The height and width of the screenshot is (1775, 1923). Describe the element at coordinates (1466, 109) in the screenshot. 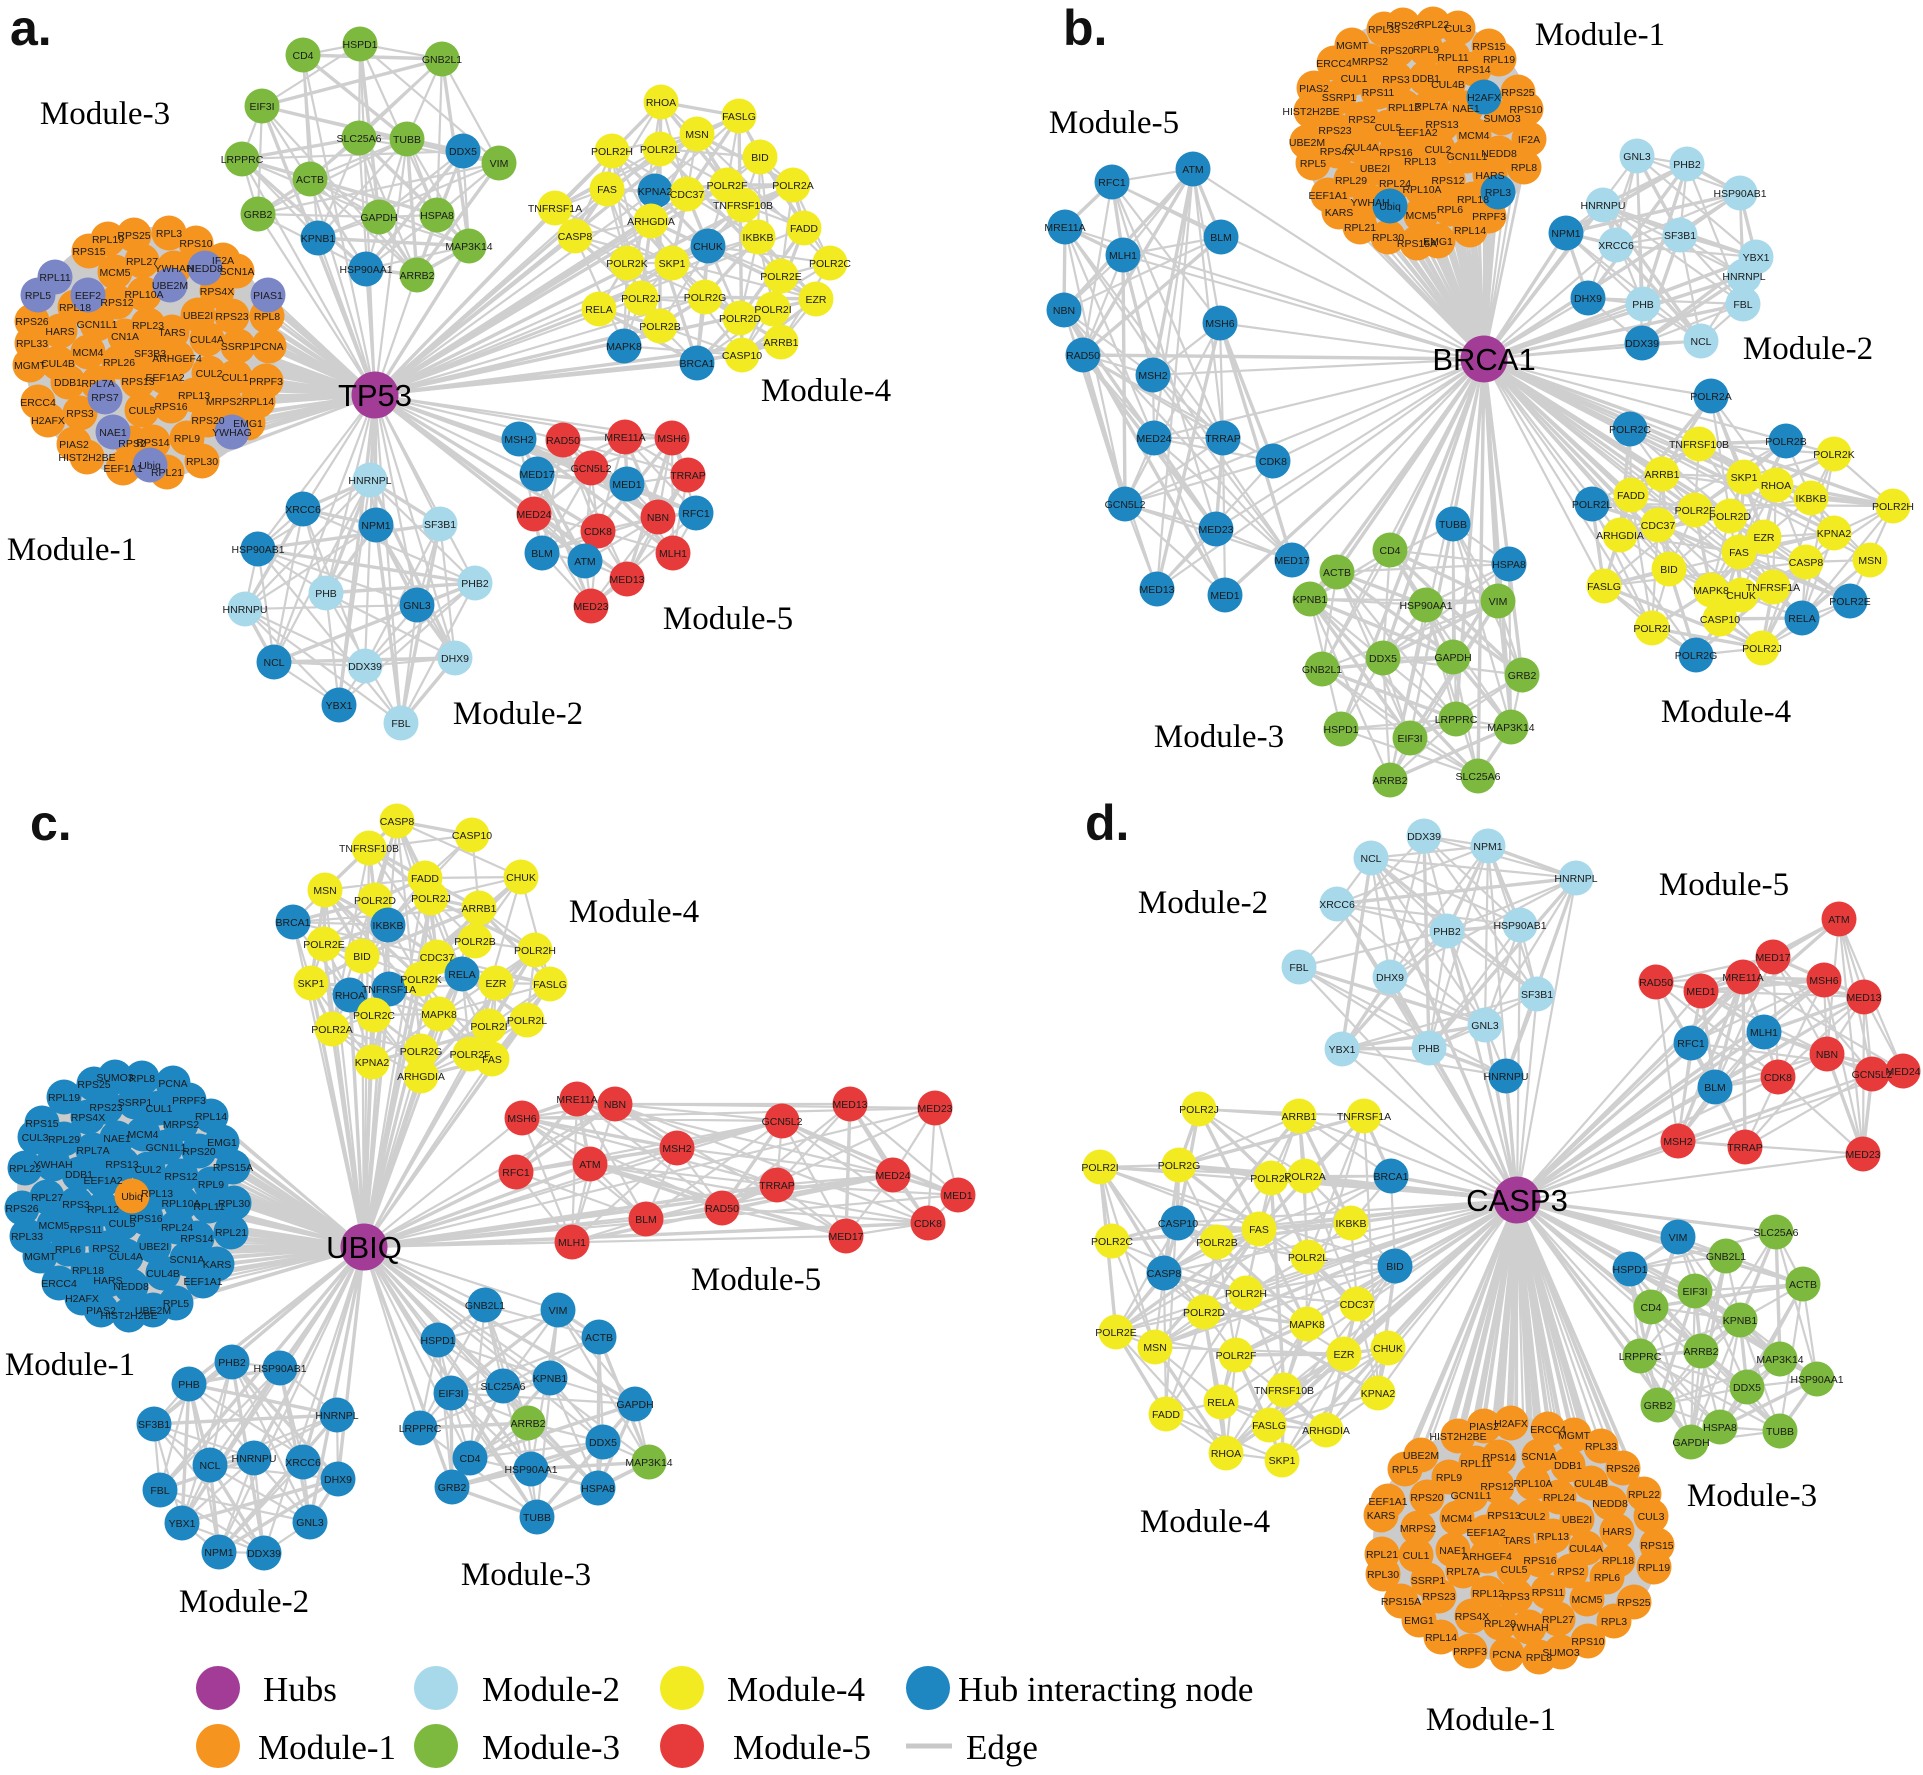

I see `svg-text: NAE1` at that location.